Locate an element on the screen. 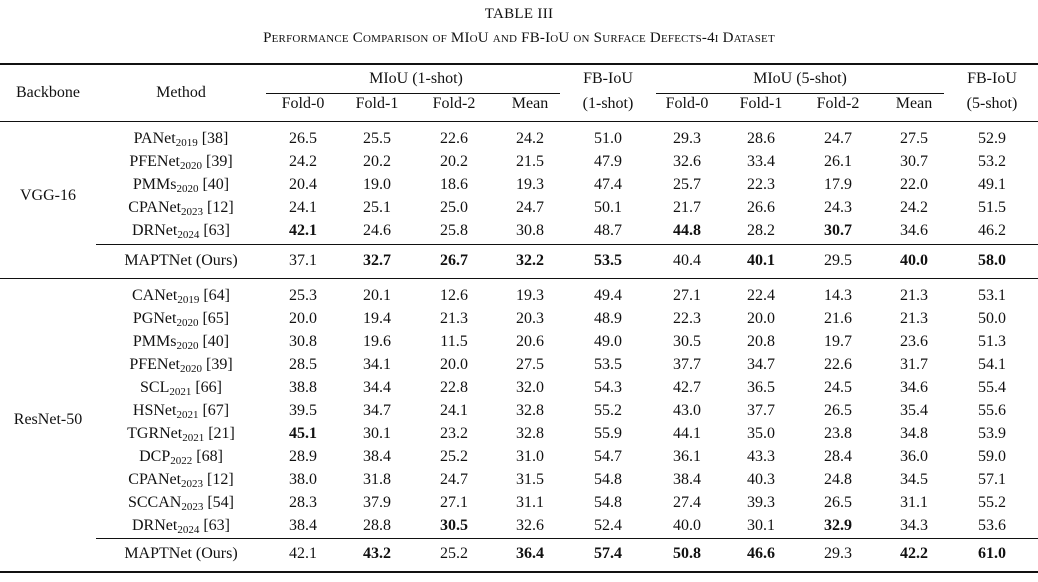  backbone-label: VGG-16 is located at coordinates (48, 195).